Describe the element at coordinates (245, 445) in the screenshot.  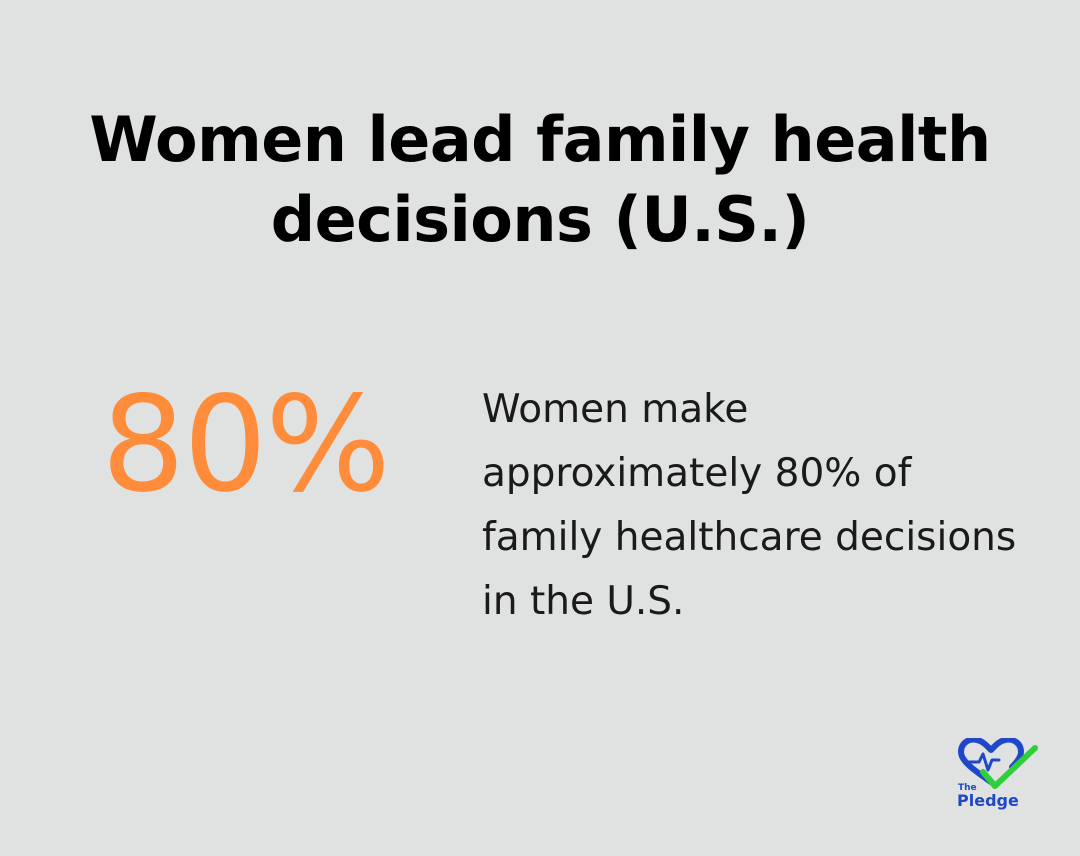
I see `stat-value: 80%` at that location.